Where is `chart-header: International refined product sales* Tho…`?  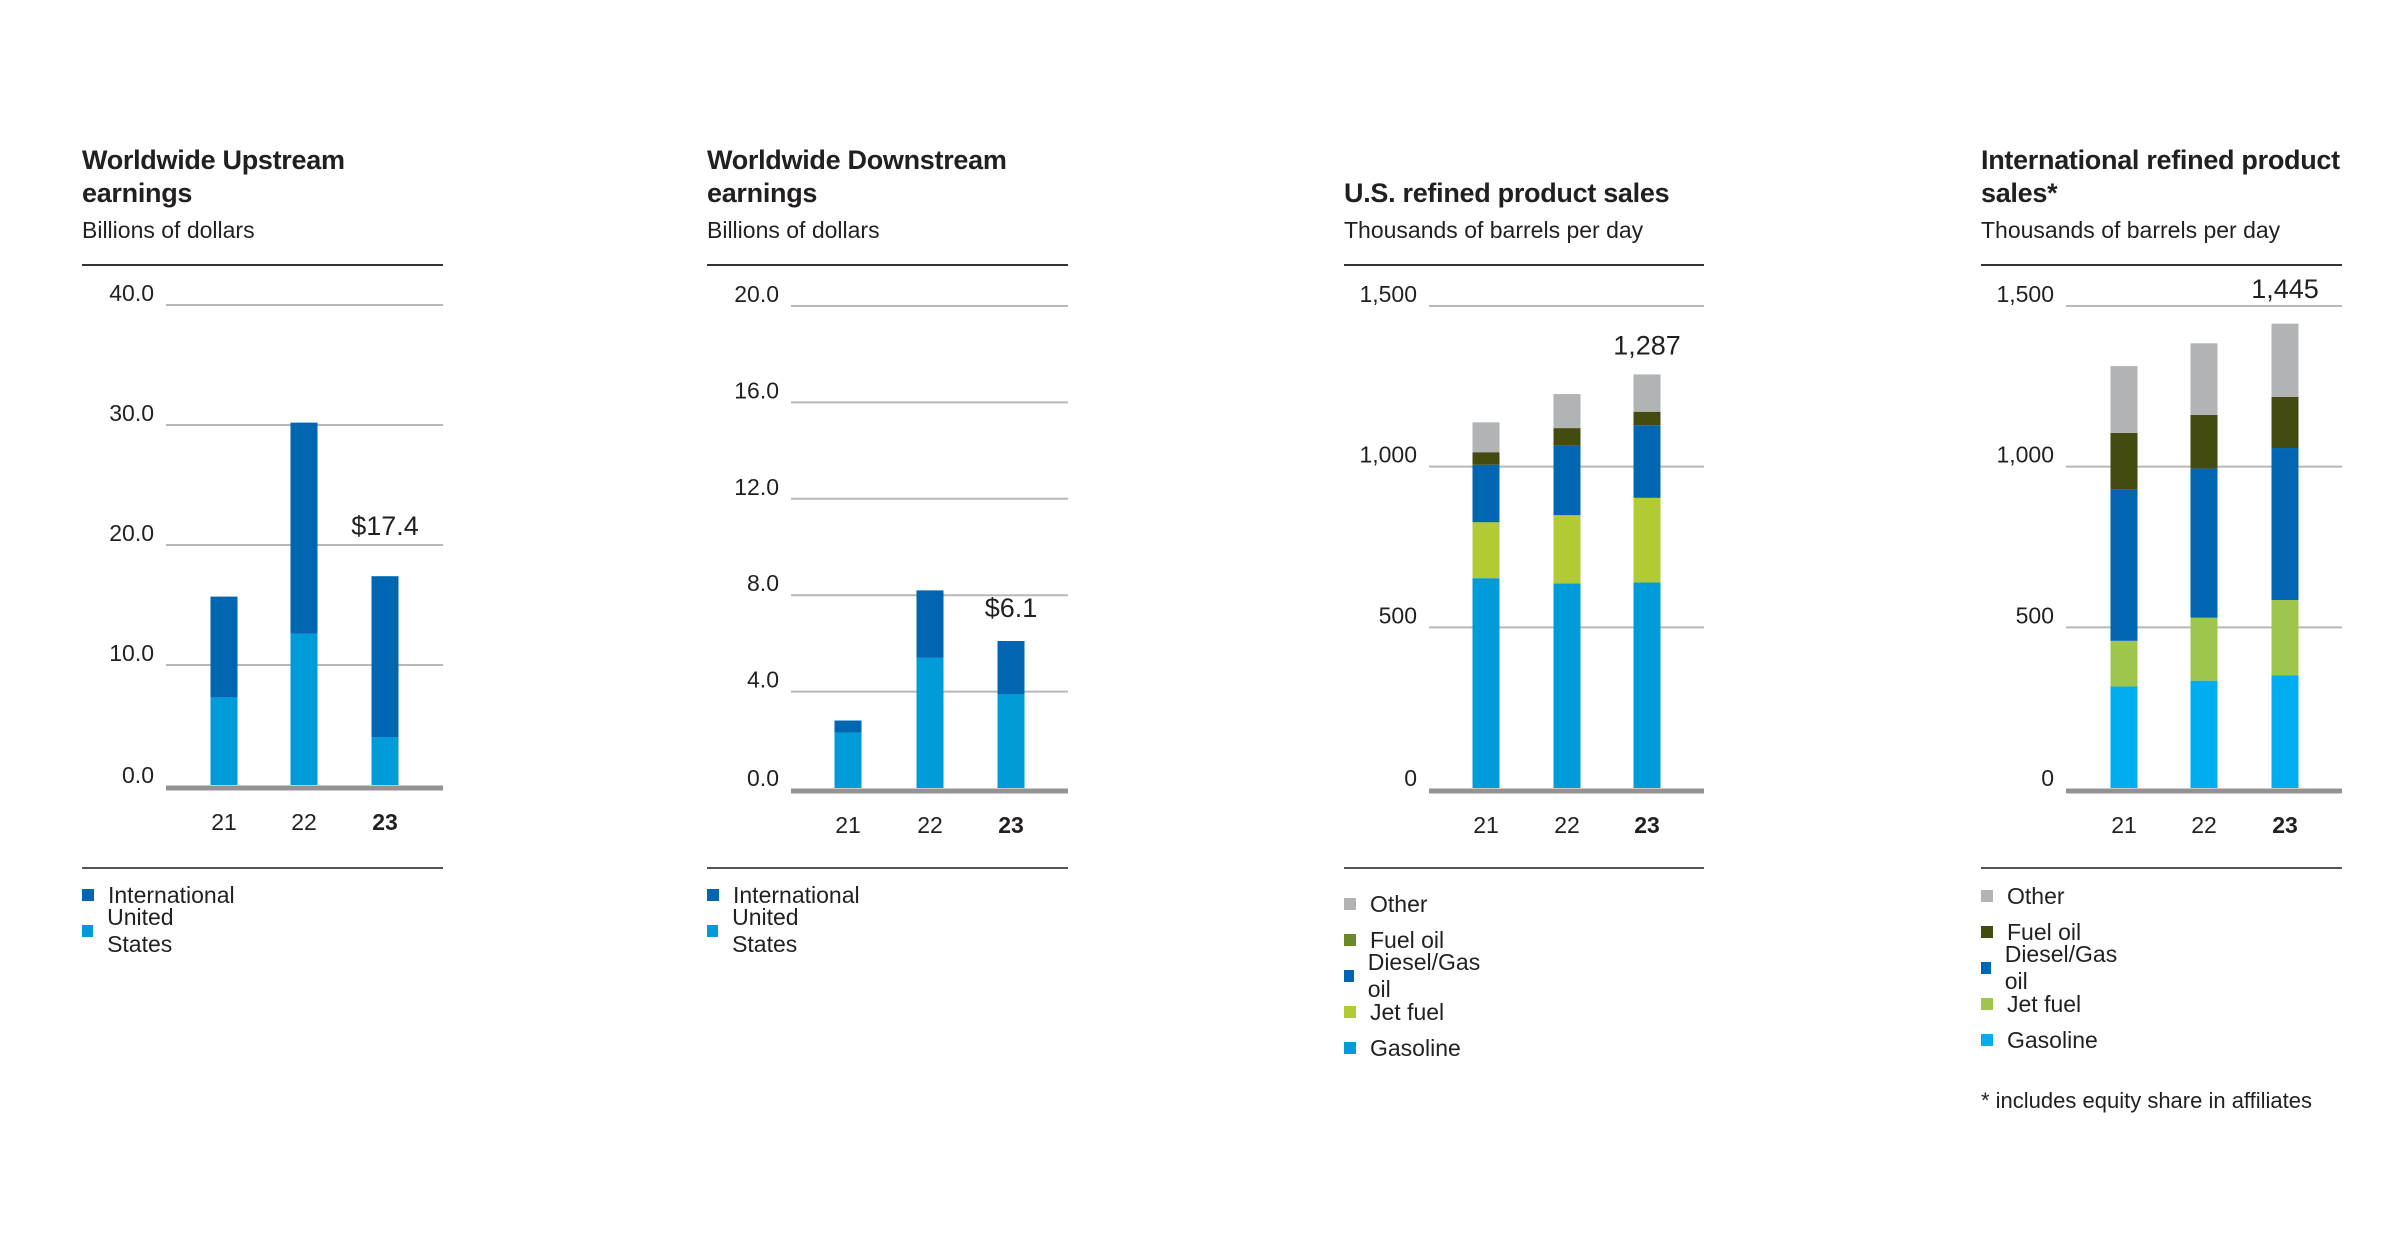 chart-header: International refined product sales* Tho… is located at coordinates (2190, 122).